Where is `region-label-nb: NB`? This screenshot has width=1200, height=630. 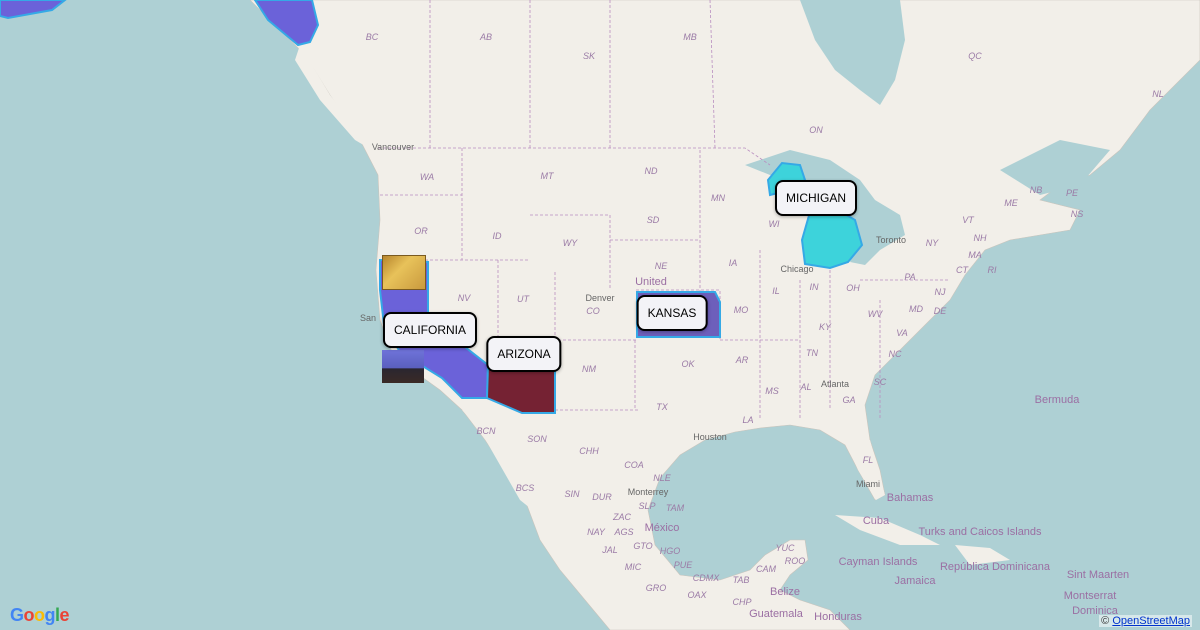 region-label-nb: NB is located at coordinates (1036, 190).